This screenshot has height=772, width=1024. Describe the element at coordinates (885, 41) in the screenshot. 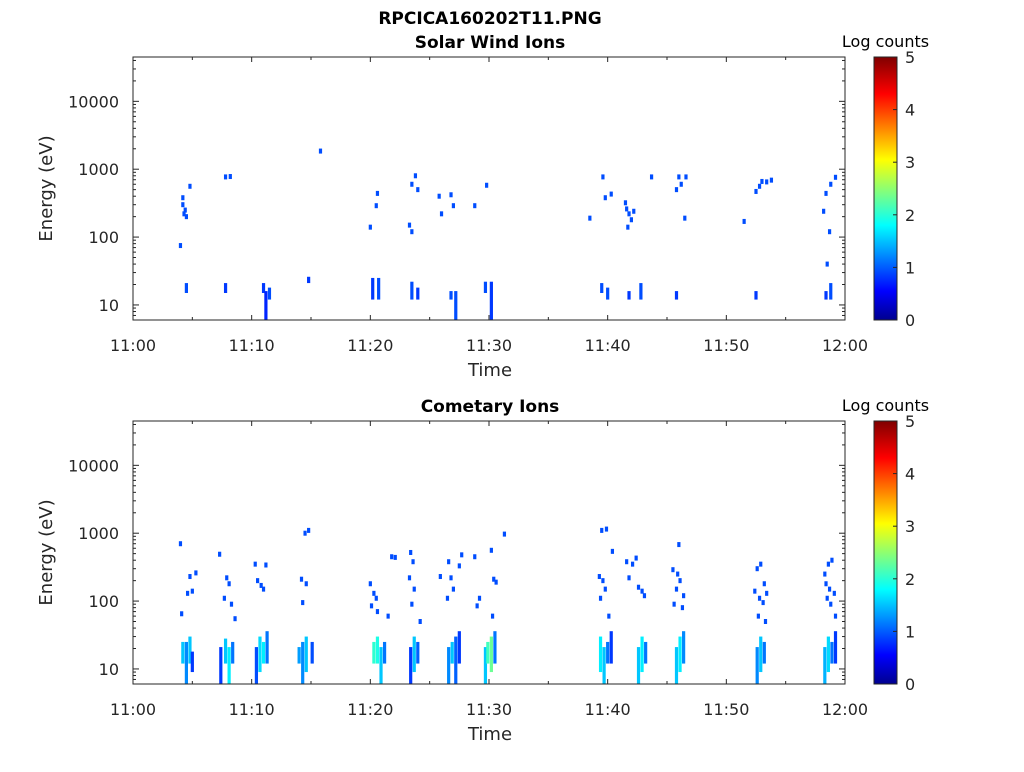

I see `colorbar-label: Log counts` at that location.